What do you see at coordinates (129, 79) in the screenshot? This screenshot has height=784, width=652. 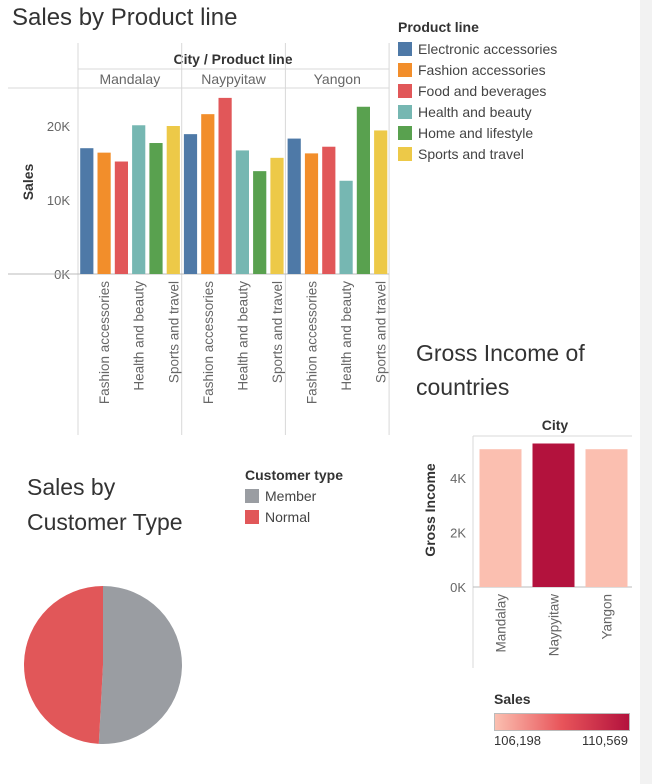 I see `city-label: Mandalay` at bounding box center [129, 79].